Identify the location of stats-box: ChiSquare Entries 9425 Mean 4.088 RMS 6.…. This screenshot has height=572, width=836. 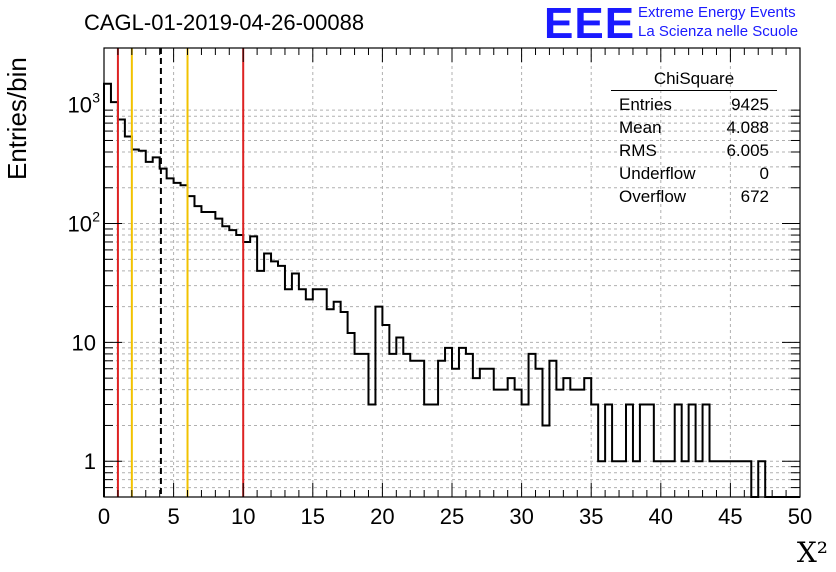
(694, 138).